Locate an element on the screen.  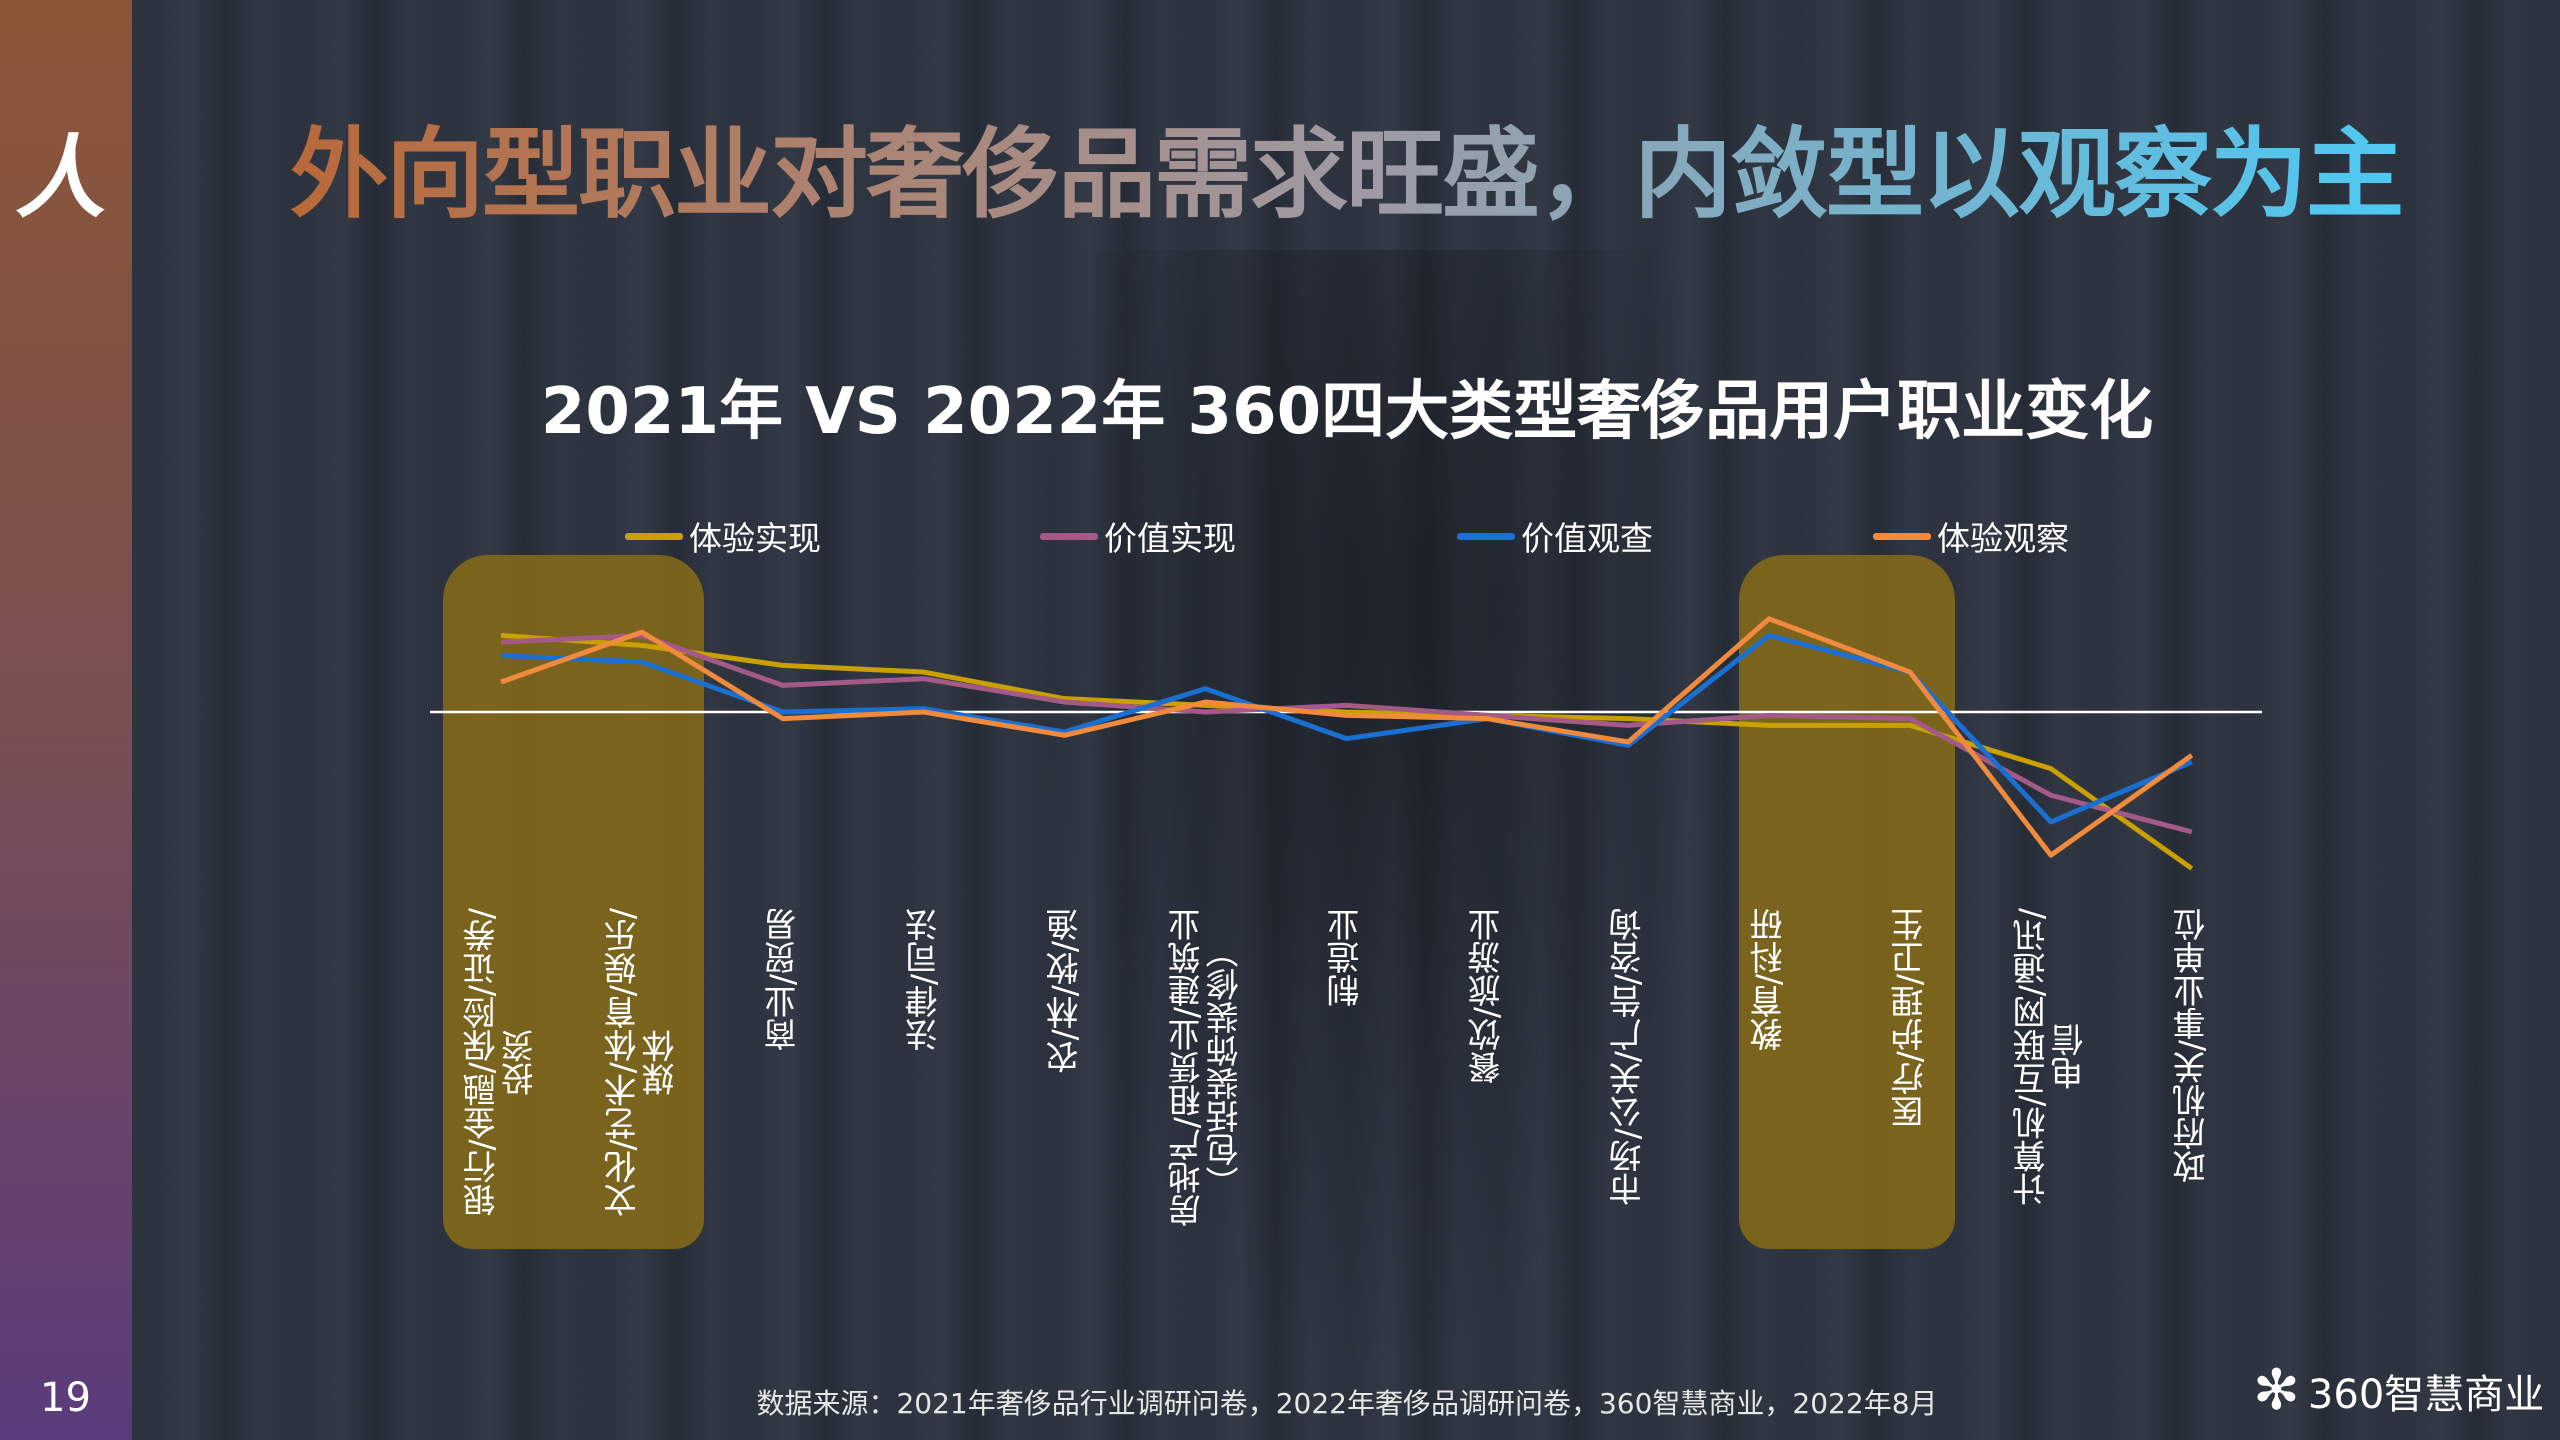
highlight-box-introverted is located at coordinates (1847, 902).